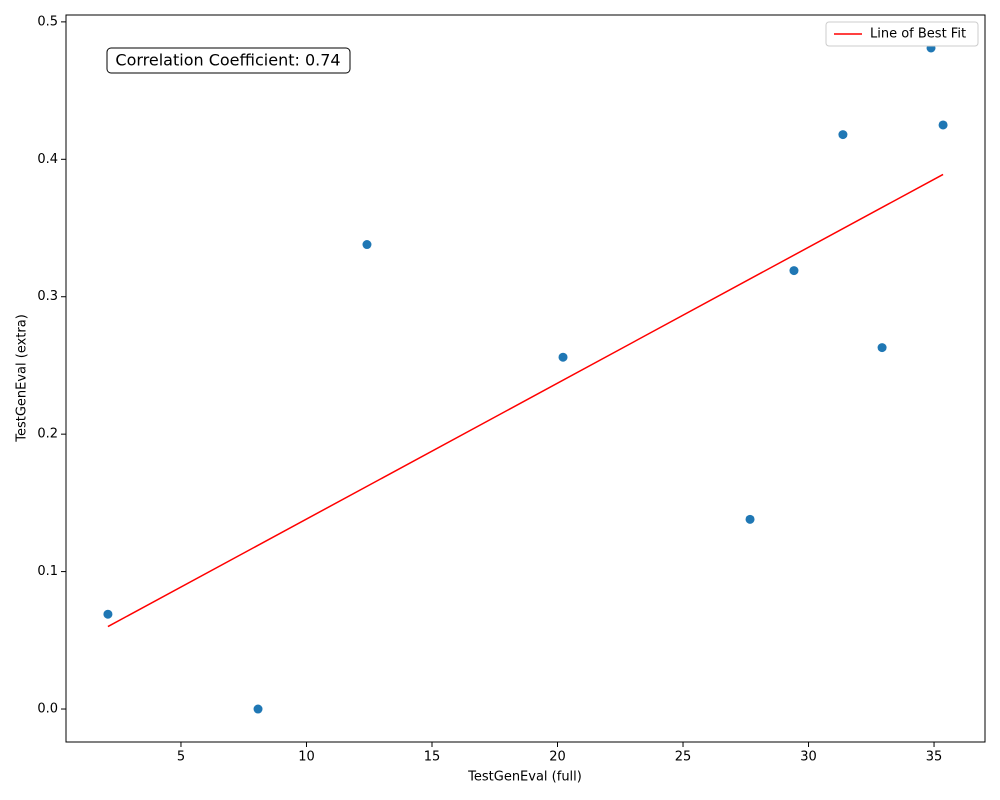  I want to click on y-tick-label: 0.0, so click(47, 709).